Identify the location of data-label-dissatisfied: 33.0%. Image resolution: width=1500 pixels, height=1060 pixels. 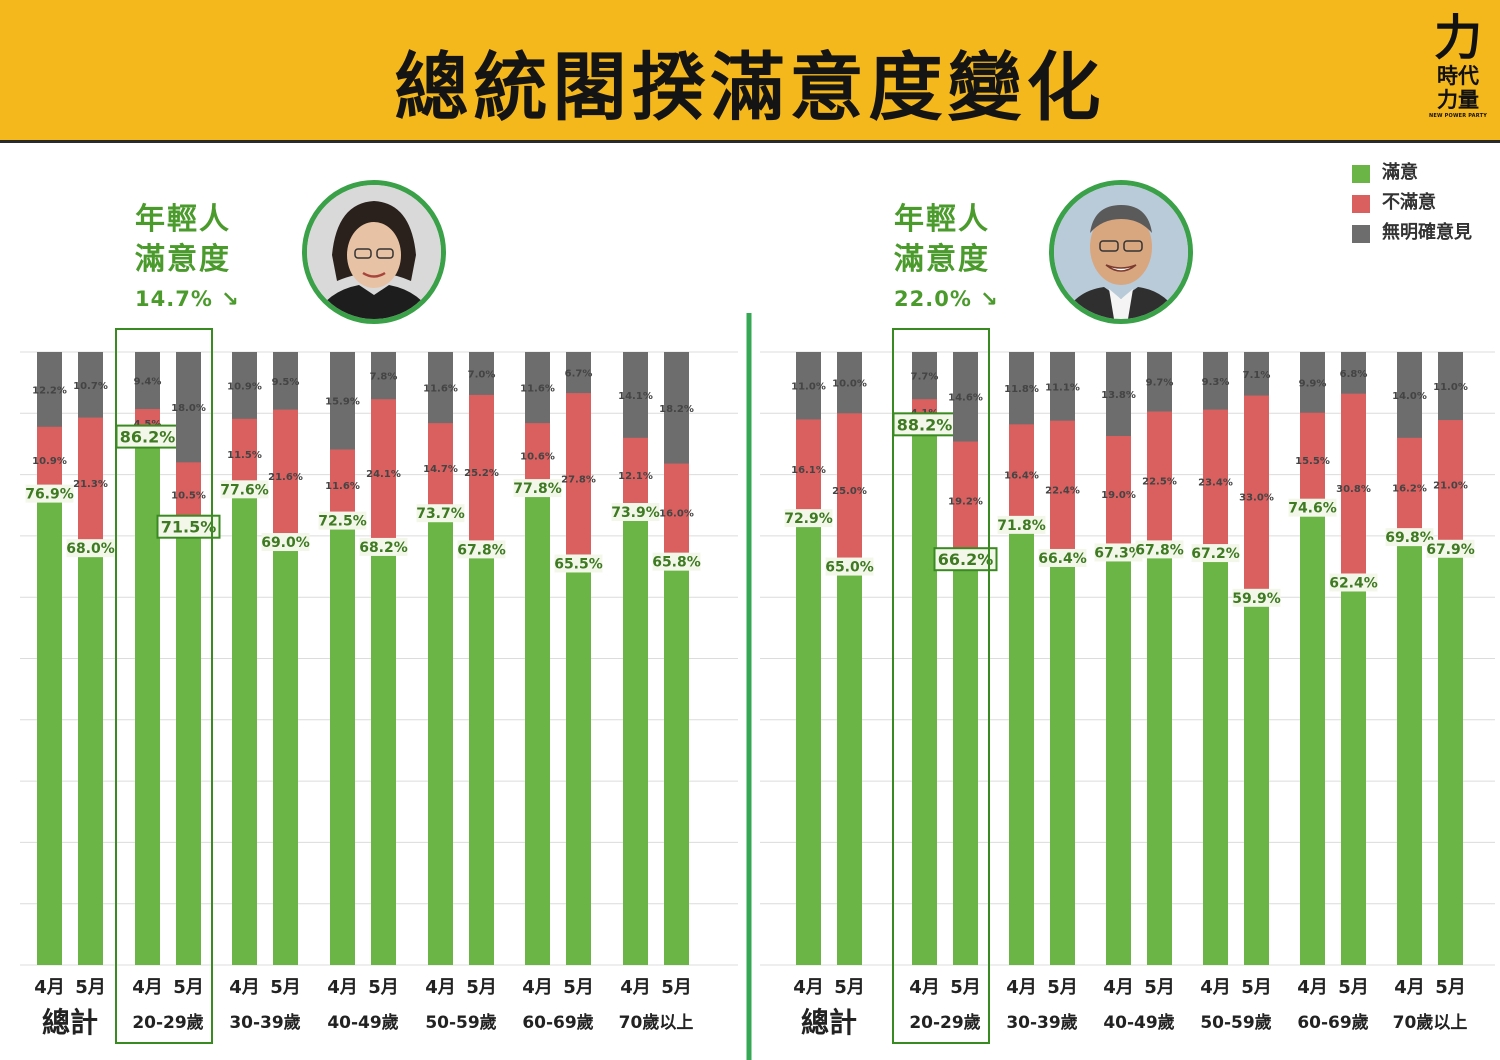
(1256, 498).